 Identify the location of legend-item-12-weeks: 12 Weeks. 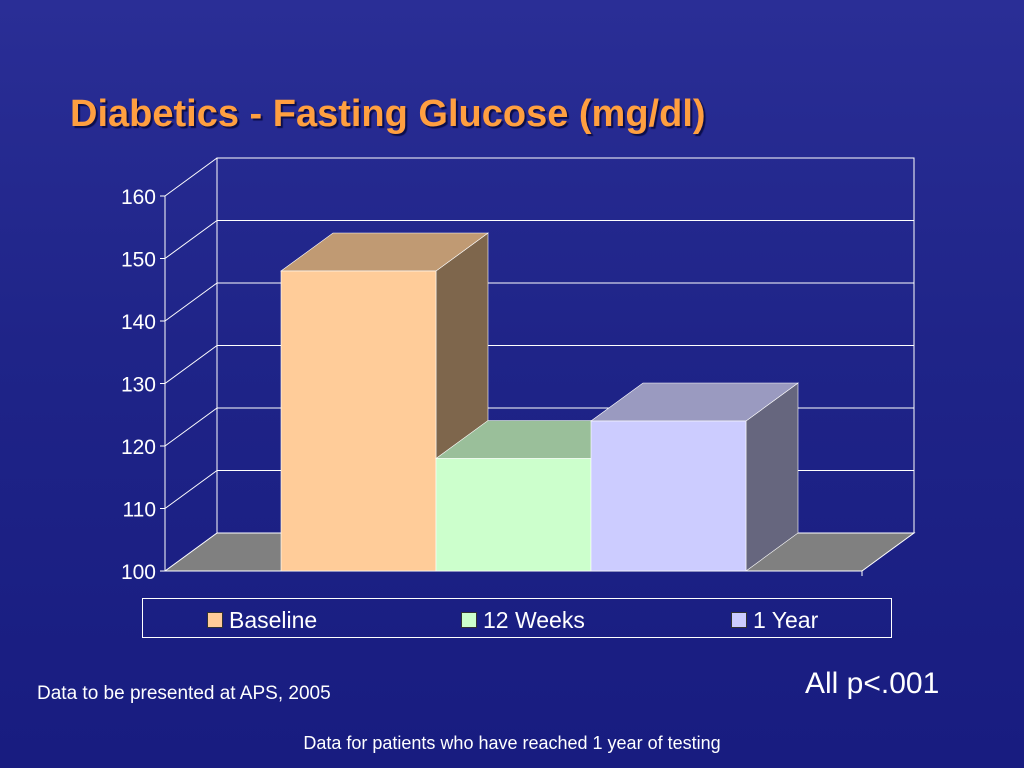
(523, 619).